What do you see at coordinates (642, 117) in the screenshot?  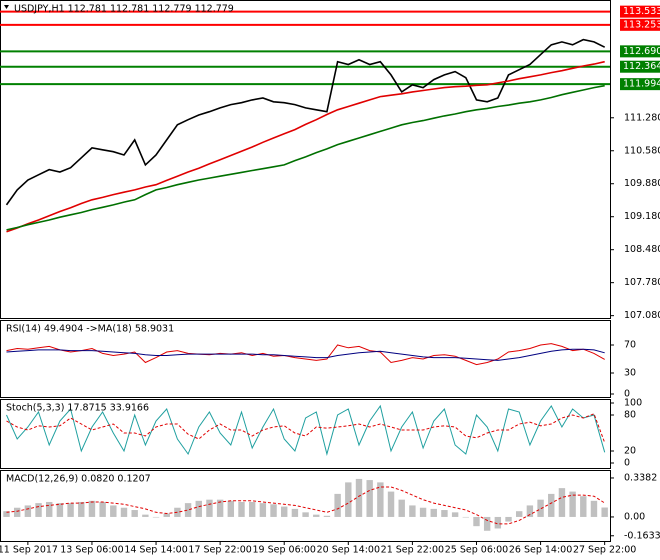 I see `y-tick-label: 111.280` at bounding box center [642, 117].